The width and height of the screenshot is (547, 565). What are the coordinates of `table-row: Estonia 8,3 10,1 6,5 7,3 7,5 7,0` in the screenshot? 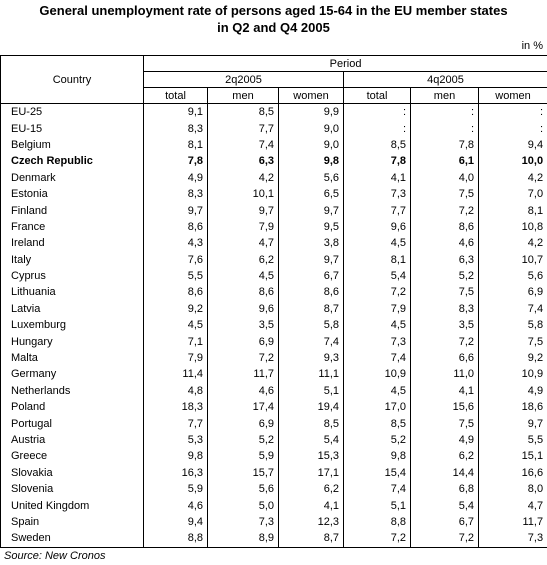 It's located at (273, 194).